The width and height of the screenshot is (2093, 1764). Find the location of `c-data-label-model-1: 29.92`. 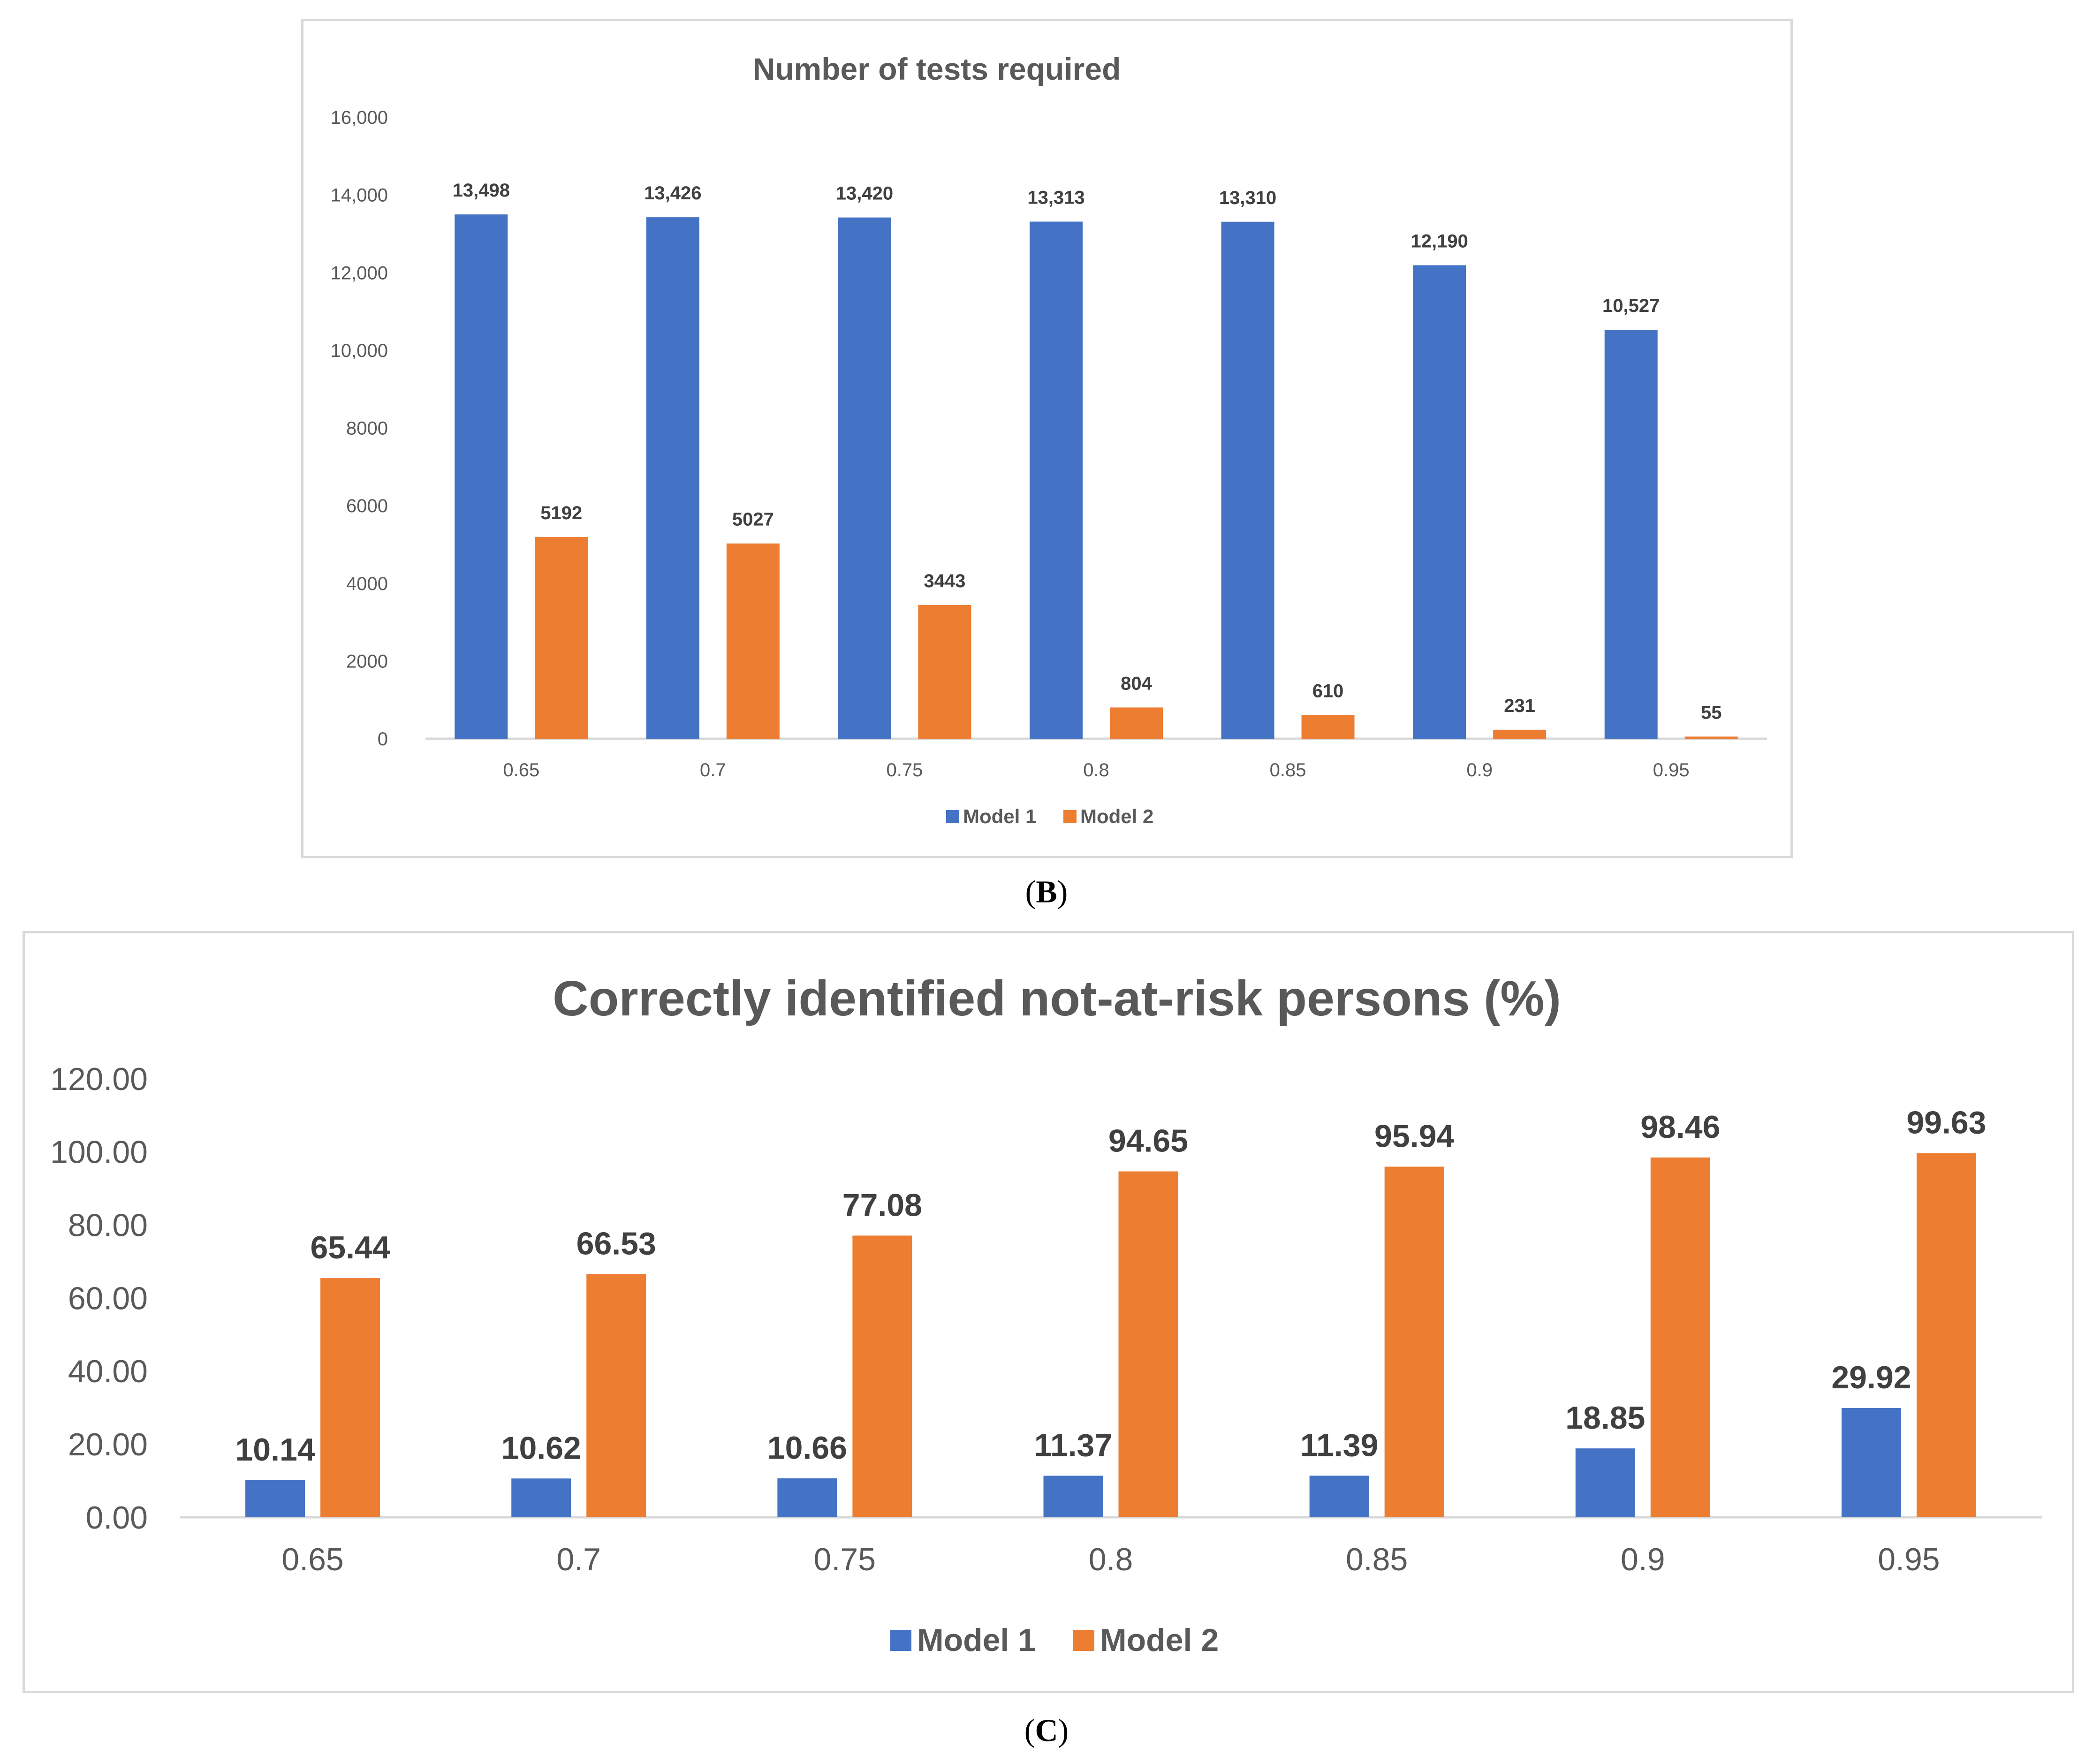

c-data-label-model-1: 29.92 is located at coordinates (1871, 1377).